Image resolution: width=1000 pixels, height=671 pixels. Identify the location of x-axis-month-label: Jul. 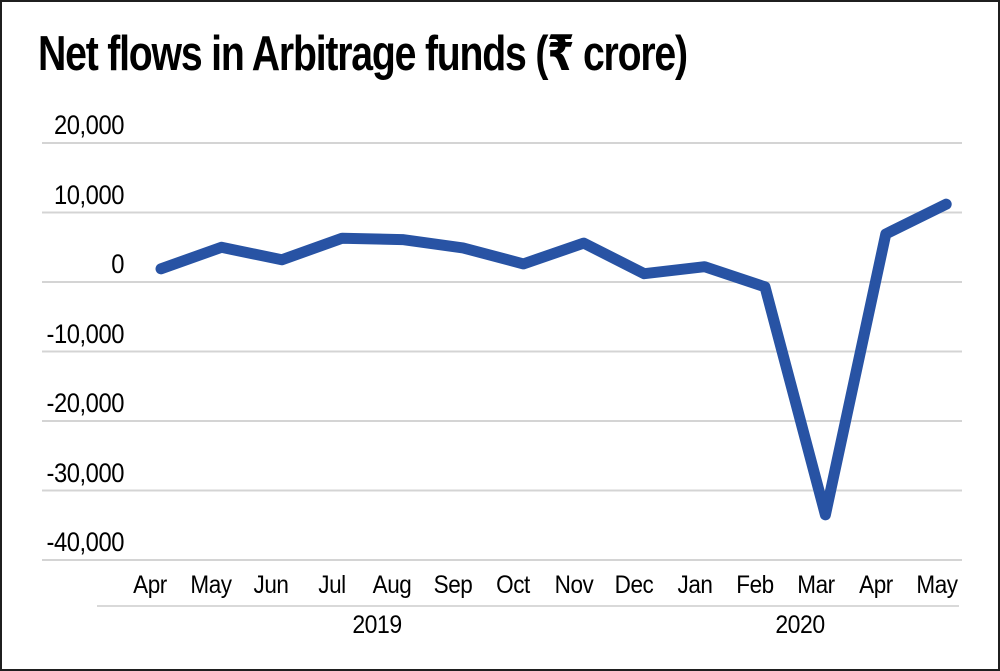
(331, 585).